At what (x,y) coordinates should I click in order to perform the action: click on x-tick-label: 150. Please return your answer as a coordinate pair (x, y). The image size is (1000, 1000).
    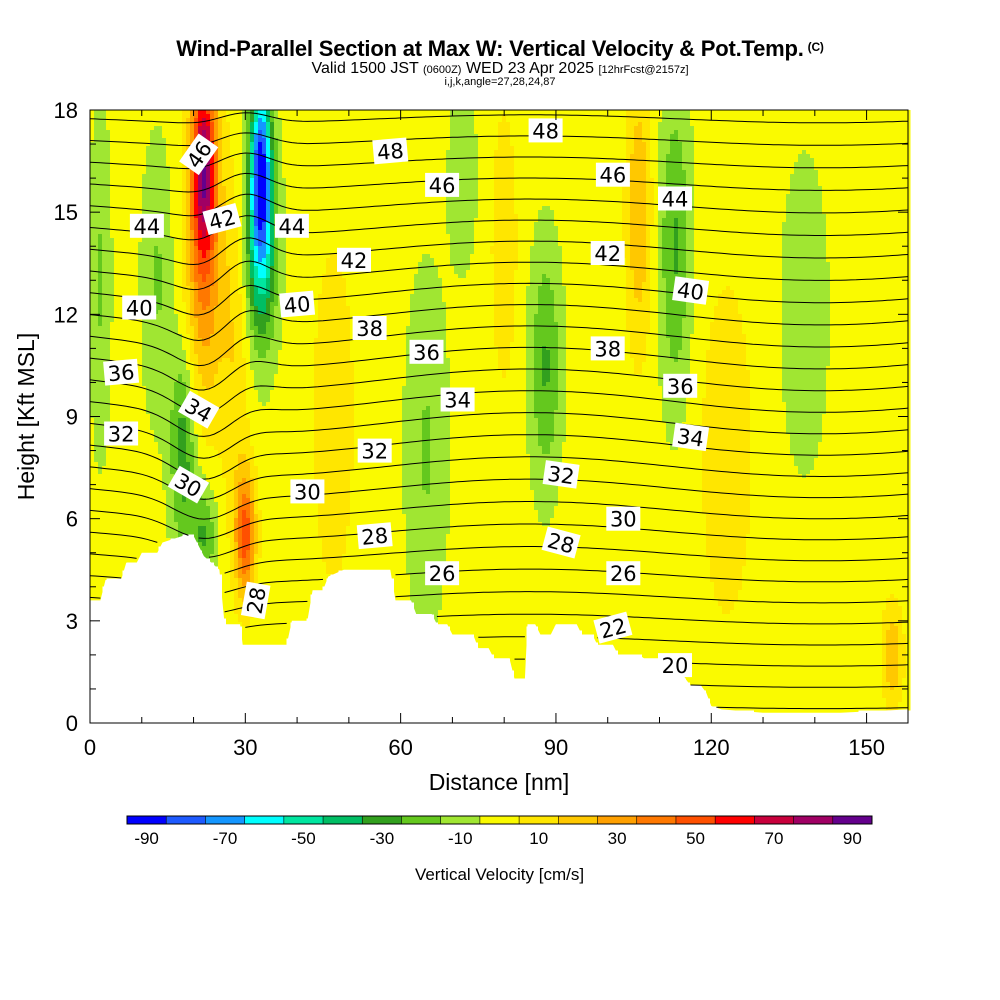
    Looking at the image, I should click on (866, 747).